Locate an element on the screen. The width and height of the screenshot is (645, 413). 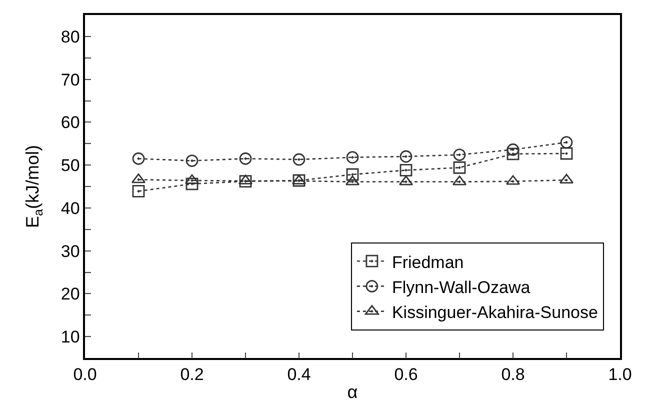
x-tick-label: 1.0 is located at coordinates (620, 374).